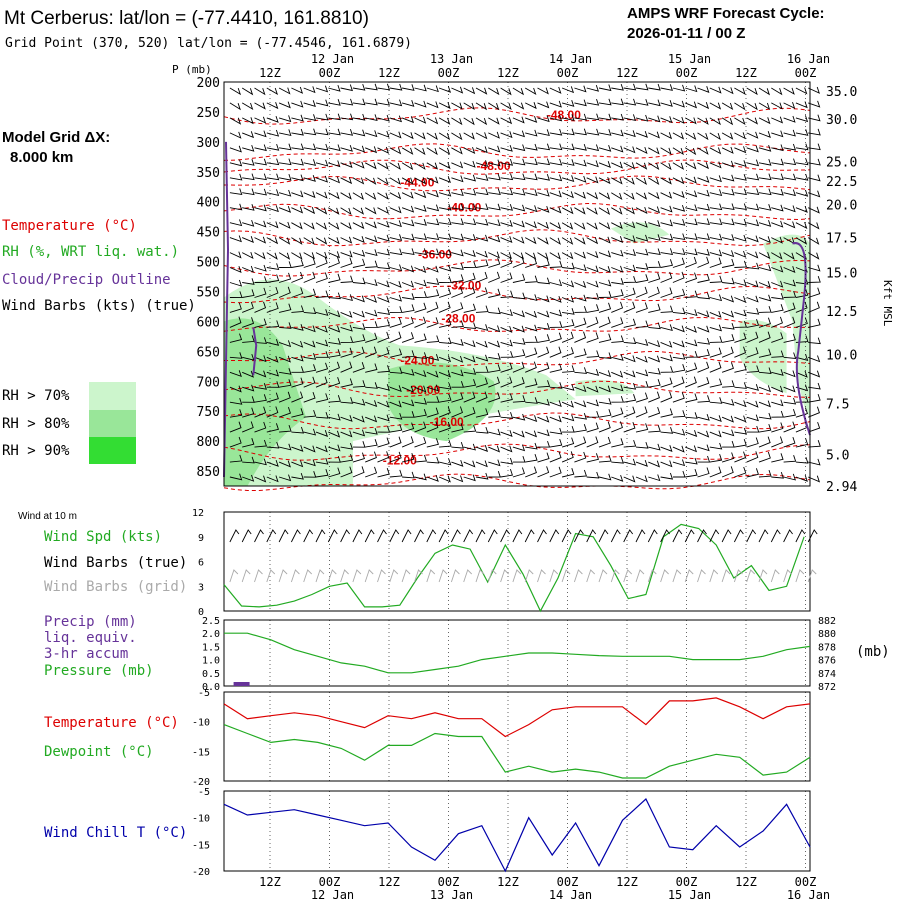 This screenshot has height=900, width=900. Describe the element at coordinates (841, 487) in the screenshot. I see `height-tick: 2.94` at that location.